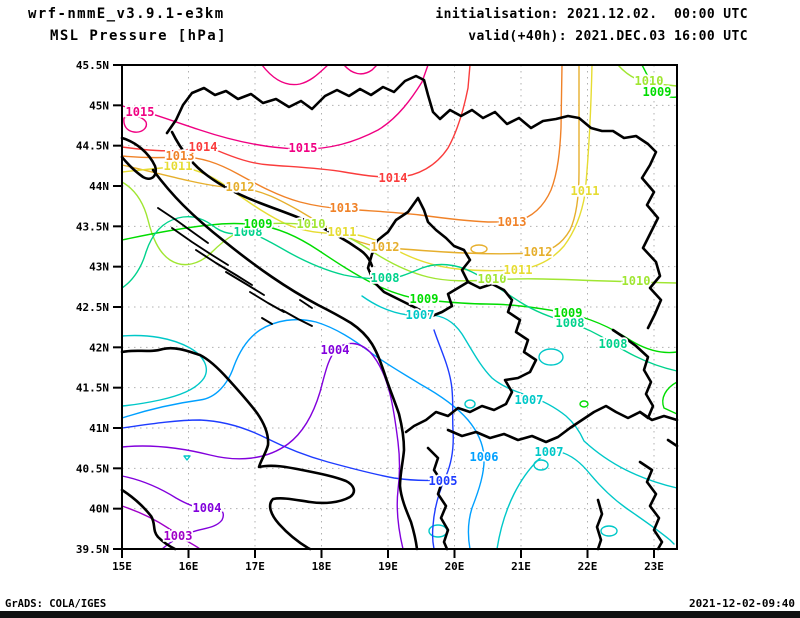 This screenshot has height=618, width=800. Describe the element at coordinates (255, 566) in the screenshot. I see `lon-tick-label: 17E` at that location.